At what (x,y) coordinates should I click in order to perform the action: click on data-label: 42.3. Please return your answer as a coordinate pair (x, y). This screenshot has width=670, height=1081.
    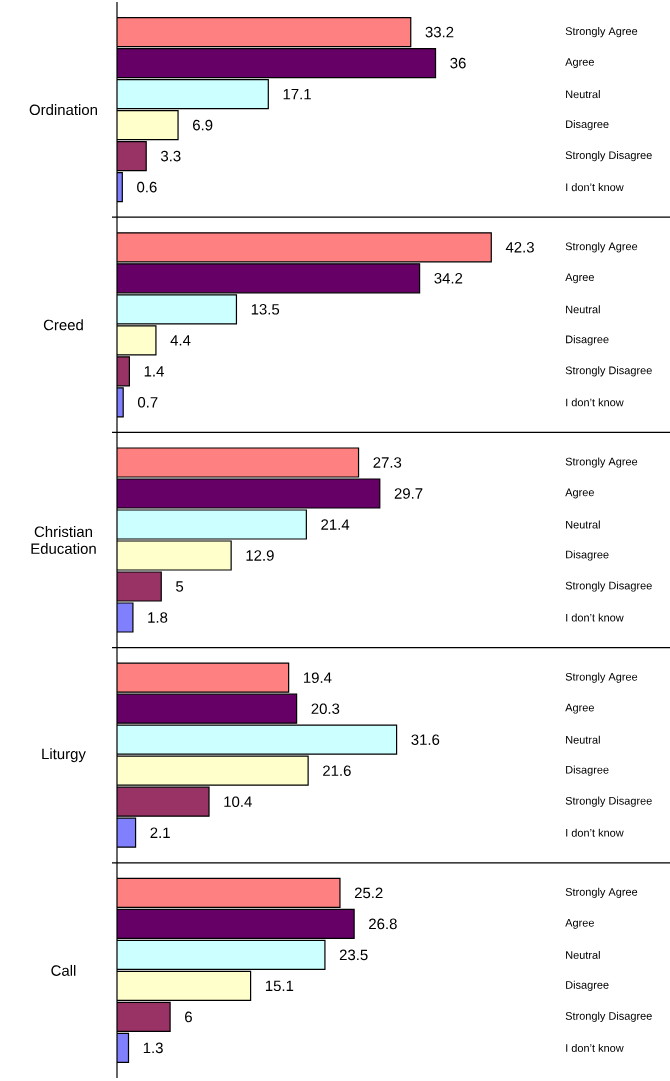
    Looking at the image, I should click on (519, 247).